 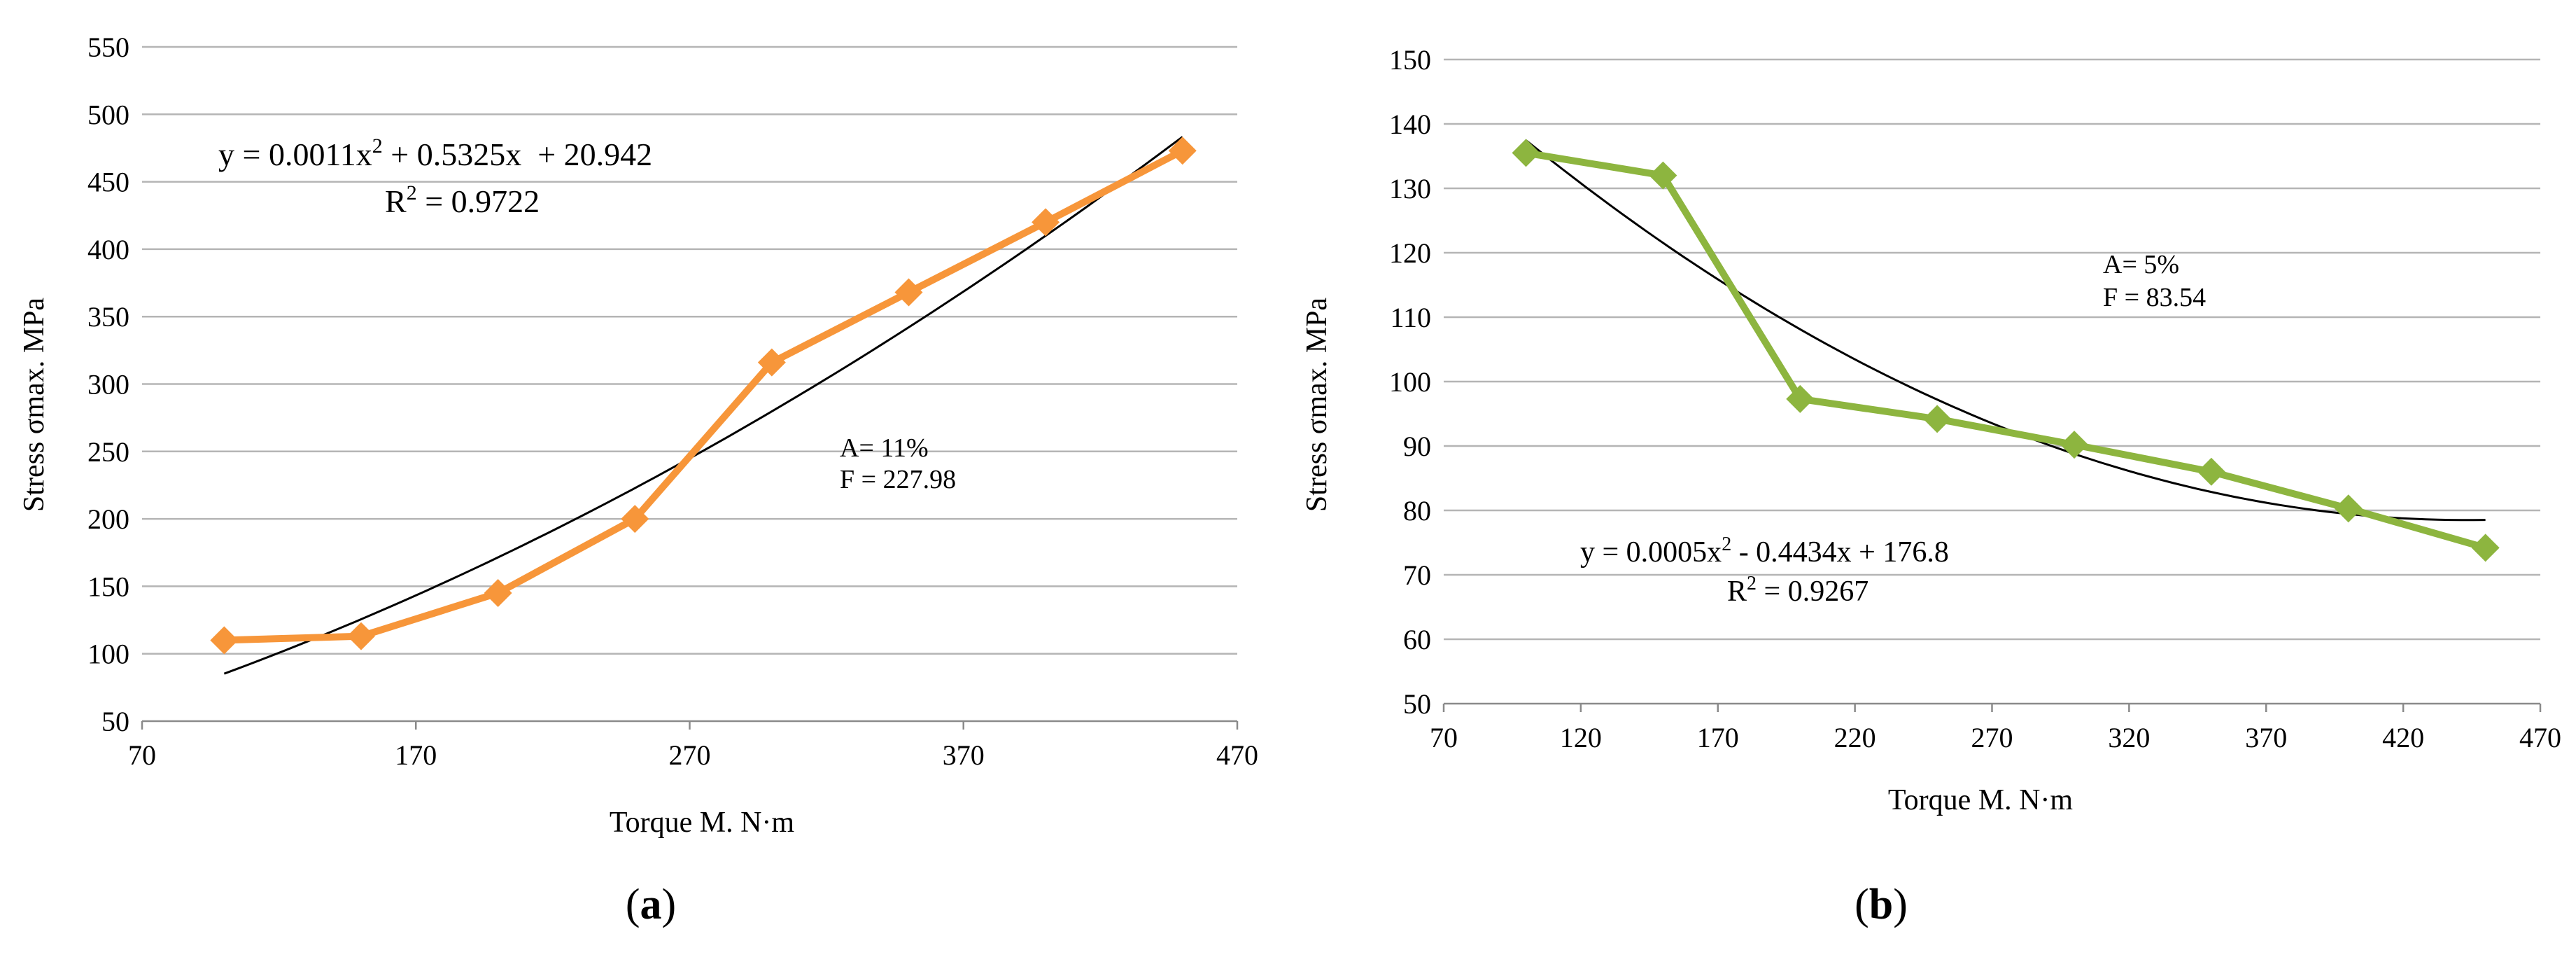 I want to click on chart-a-yticks: 50 100 150 200 250 300 350 400 450 500 550, so click(x=108, y=385).